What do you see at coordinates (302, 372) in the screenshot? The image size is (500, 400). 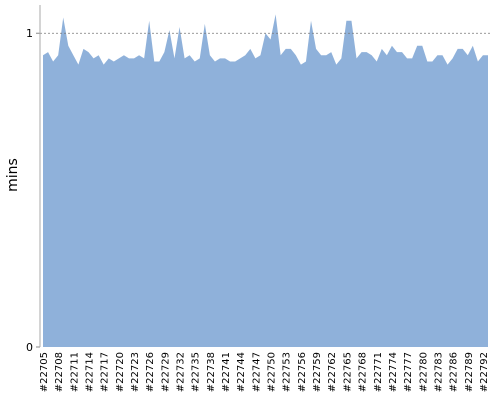 I see `x-tick-label: #22756` at bounding box center [302, 372].